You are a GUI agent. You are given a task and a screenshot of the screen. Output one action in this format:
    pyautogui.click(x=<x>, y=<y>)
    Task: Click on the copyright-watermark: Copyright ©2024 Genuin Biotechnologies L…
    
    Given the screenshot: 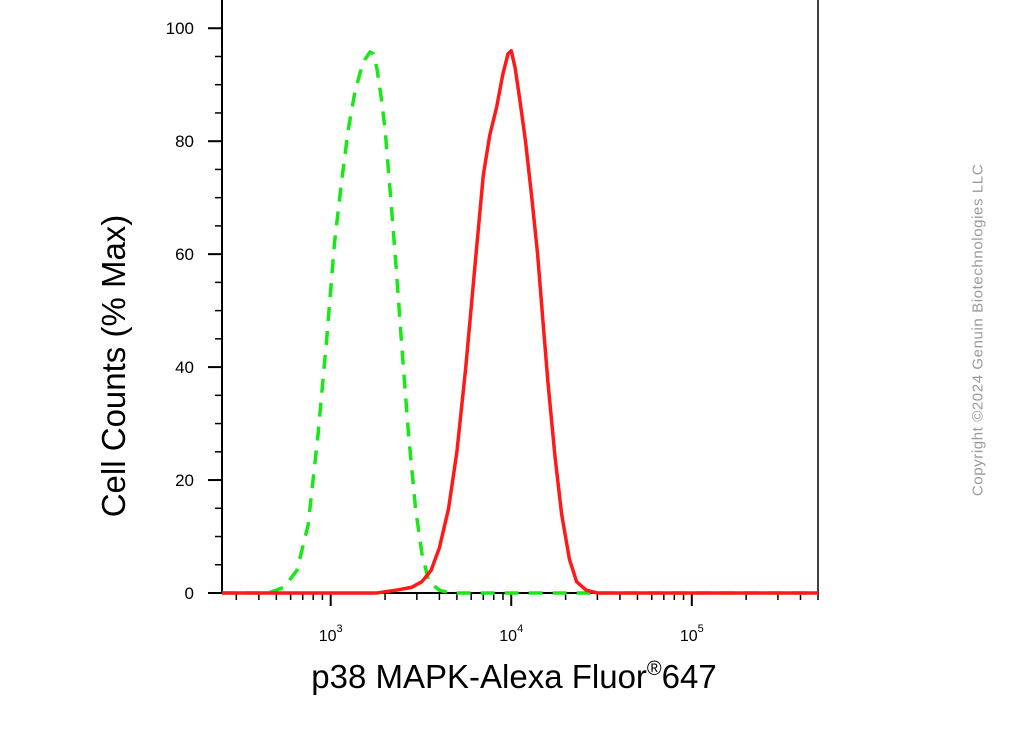 What is the action you would take?
    pyautogui.click(x=978, y=330)
    